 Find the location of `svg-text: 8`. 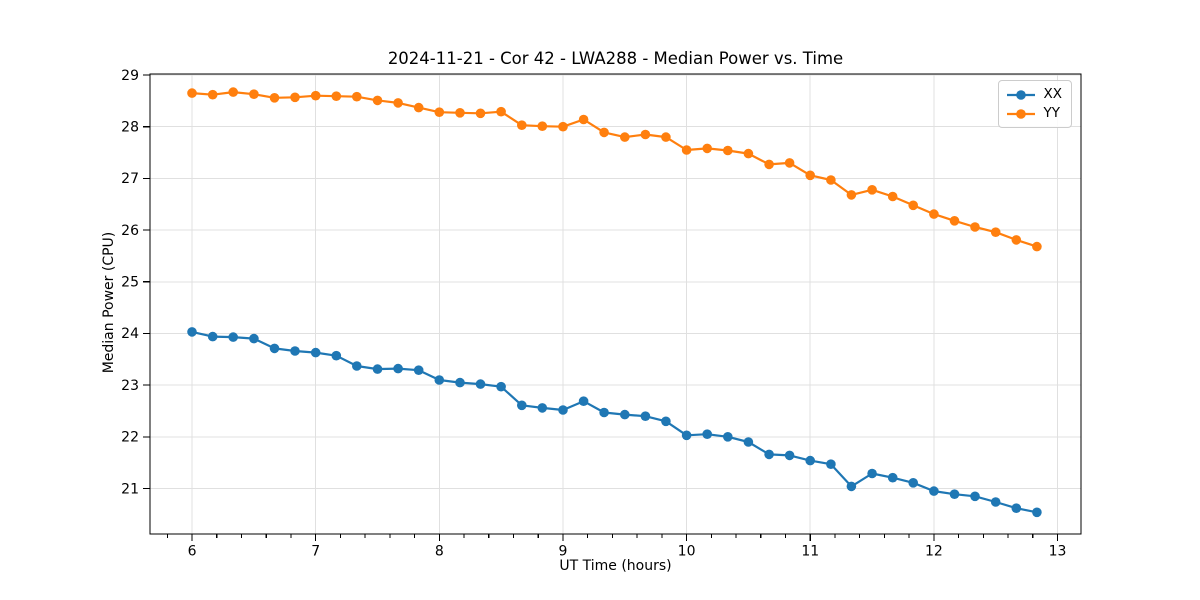

svg-text: 8 is located at coordinates (439, 552).